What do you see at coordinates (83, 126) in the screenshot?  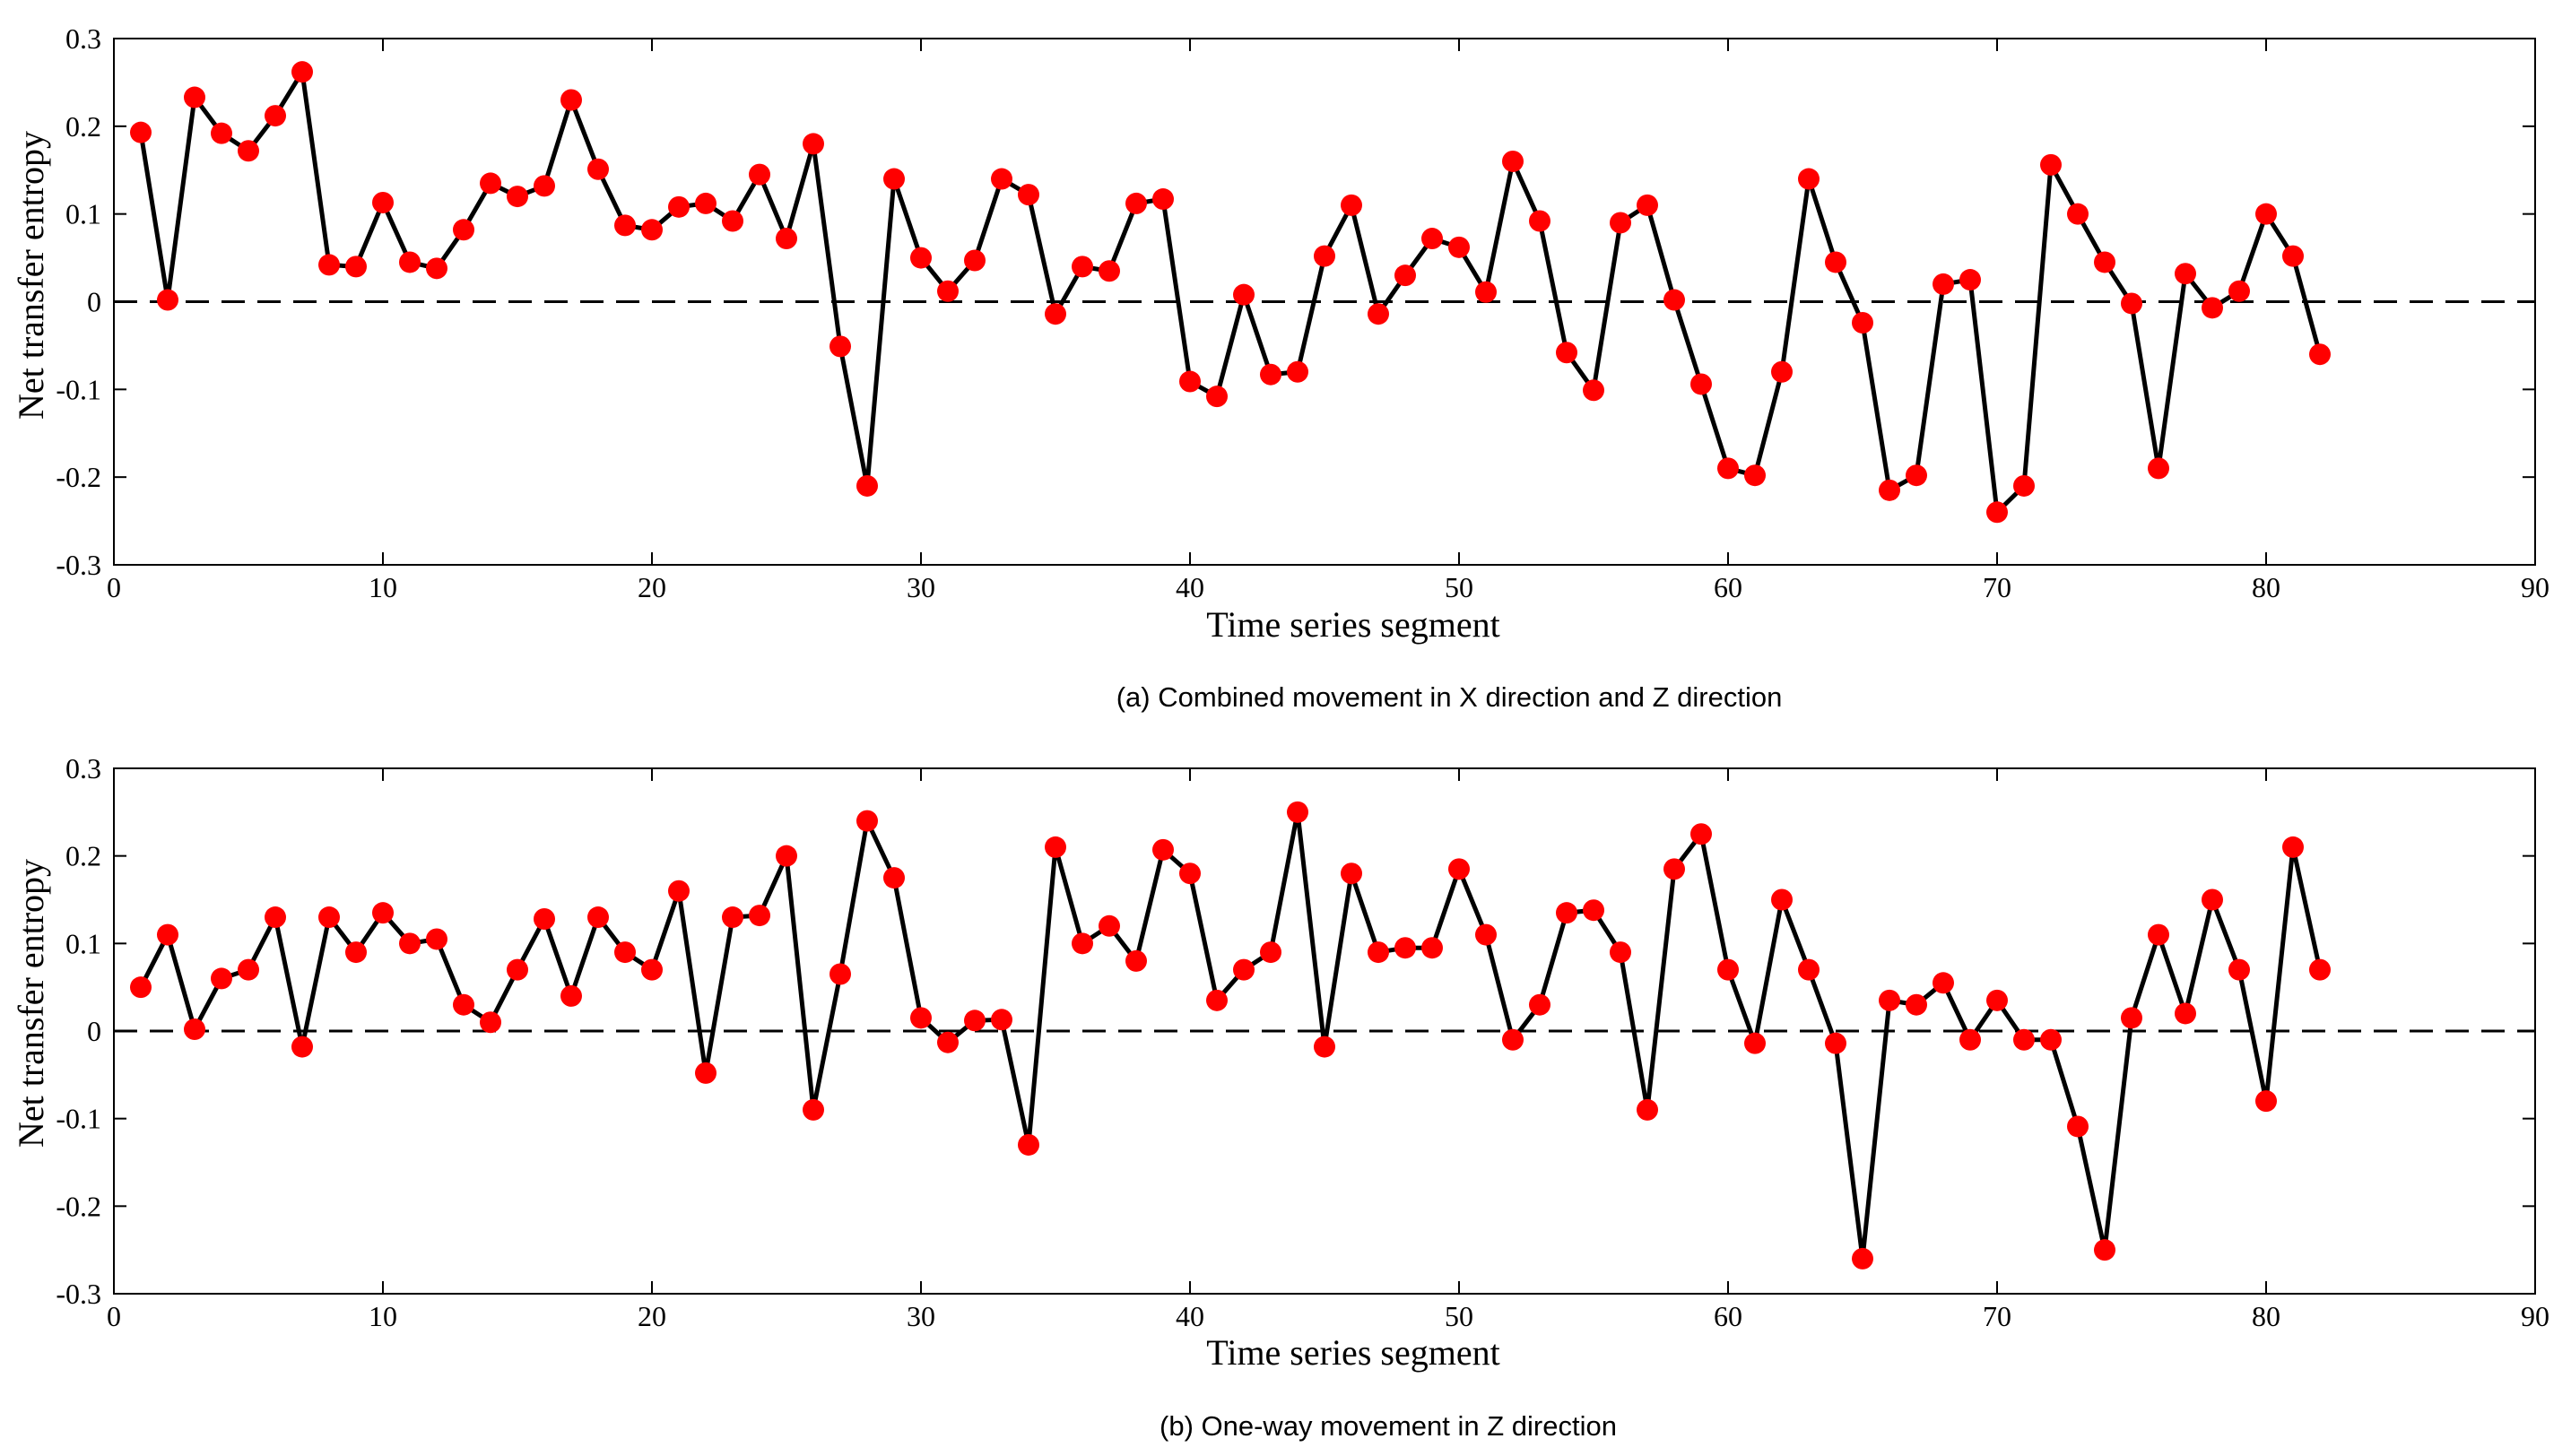 I see `panel-a-y-tick-label: 0.2` at bounding box center [83, 126].